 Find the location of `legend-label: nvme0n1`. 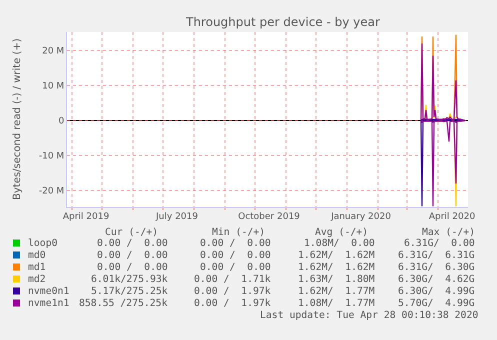

legend-label: nvme0n1 is located at coordinates (49, 291).